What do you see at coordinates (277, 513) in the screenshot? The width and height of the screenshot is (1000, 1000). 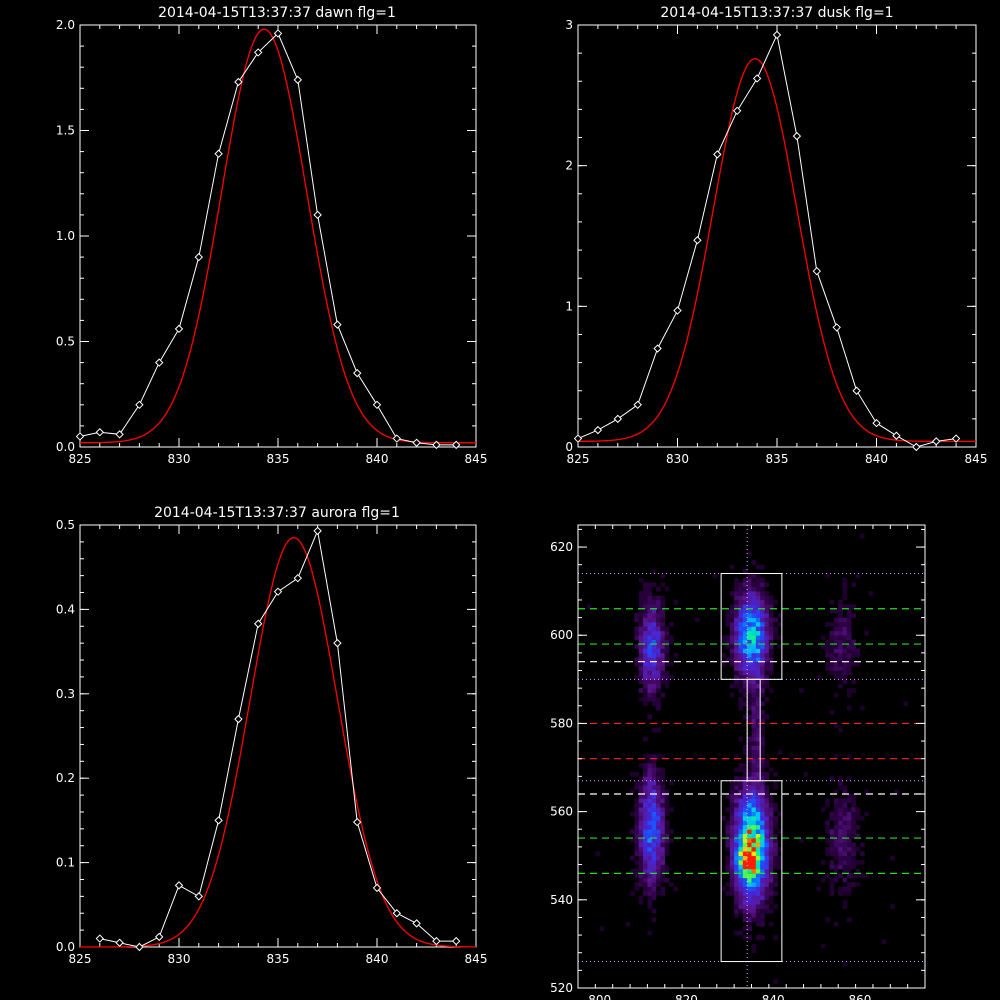 I see `aurora-chart-title: 2014-04-15T13:37:37 aurora flg=1` at bounding box center [277, 513].